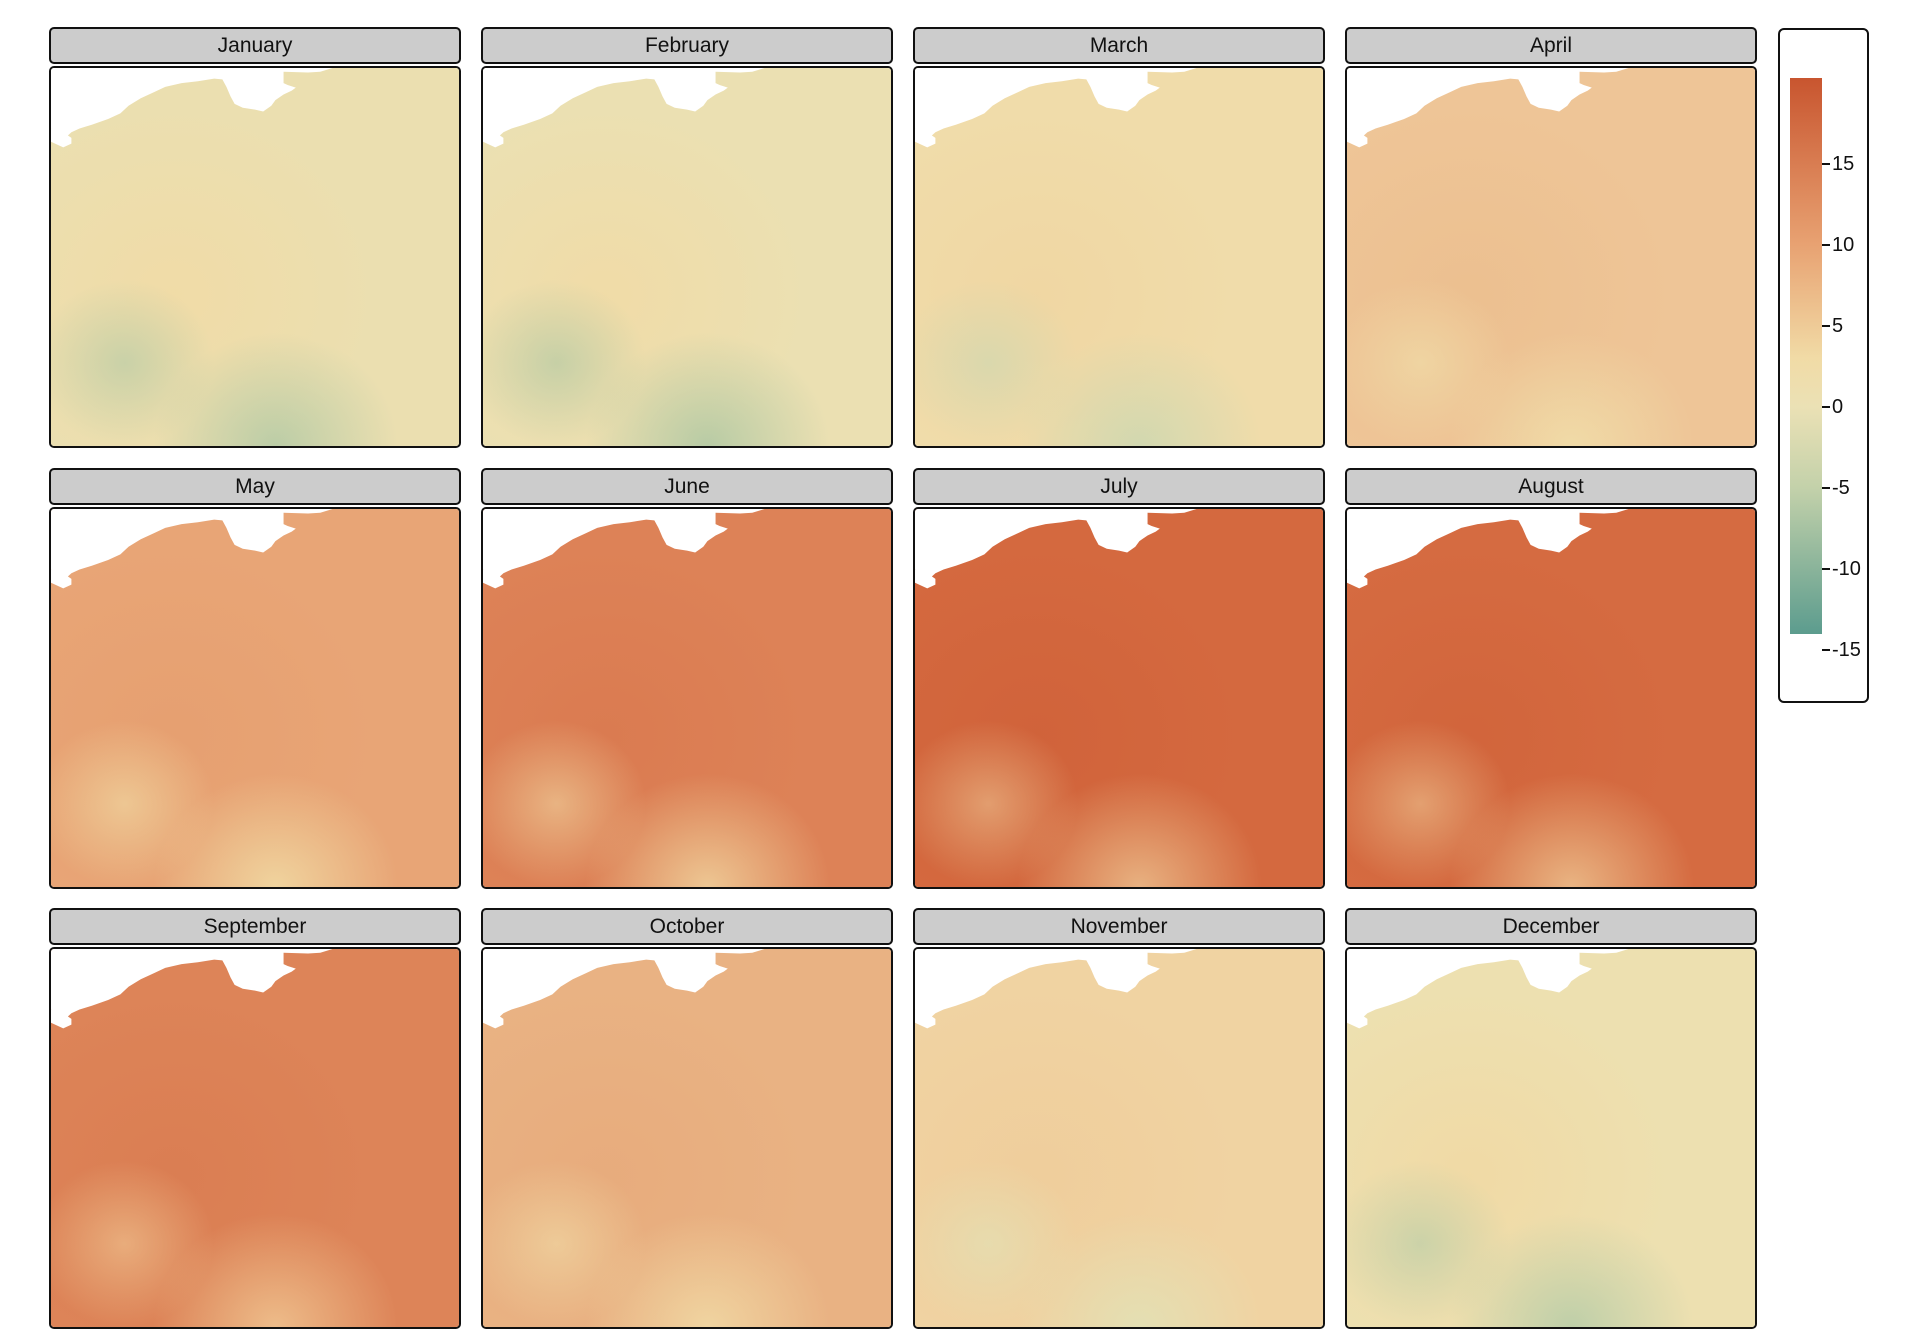 The height and width of the screenshot is (1344, 1920). What do you see at coordinates (1119, 486) in the screenshot?
I see `facet-title: July` at bounding box center [1119, 486].